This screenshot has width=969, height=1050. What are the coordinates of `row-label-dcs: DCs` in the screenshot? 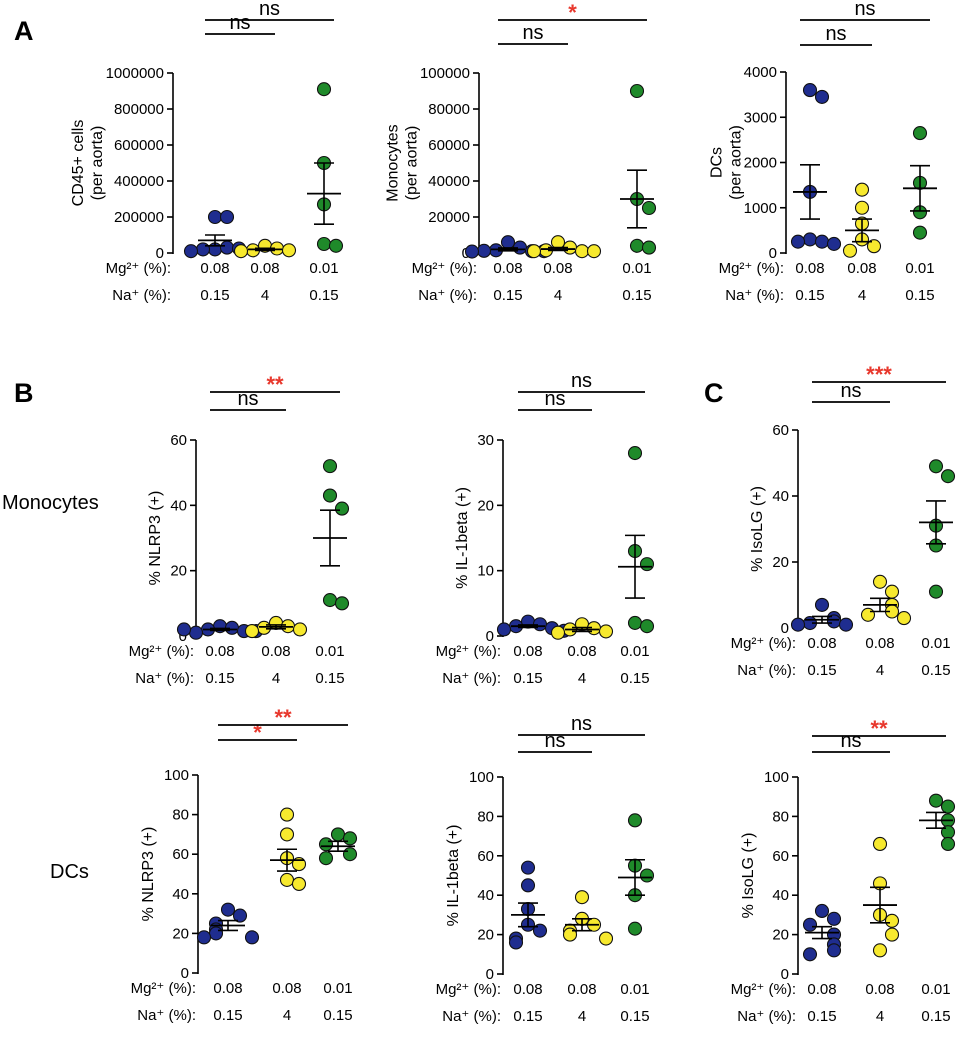 It's located at (69, 872).